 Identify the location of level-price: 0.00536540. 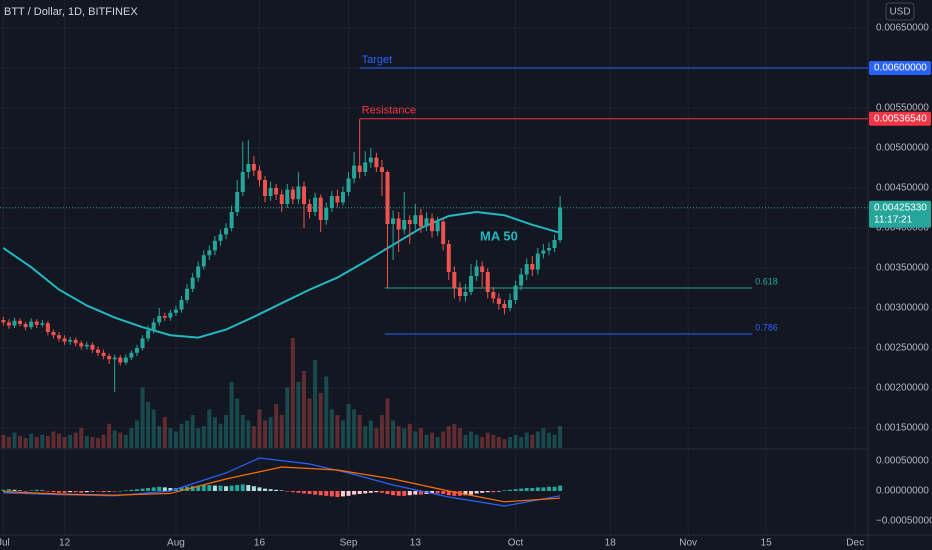
(900, 118).